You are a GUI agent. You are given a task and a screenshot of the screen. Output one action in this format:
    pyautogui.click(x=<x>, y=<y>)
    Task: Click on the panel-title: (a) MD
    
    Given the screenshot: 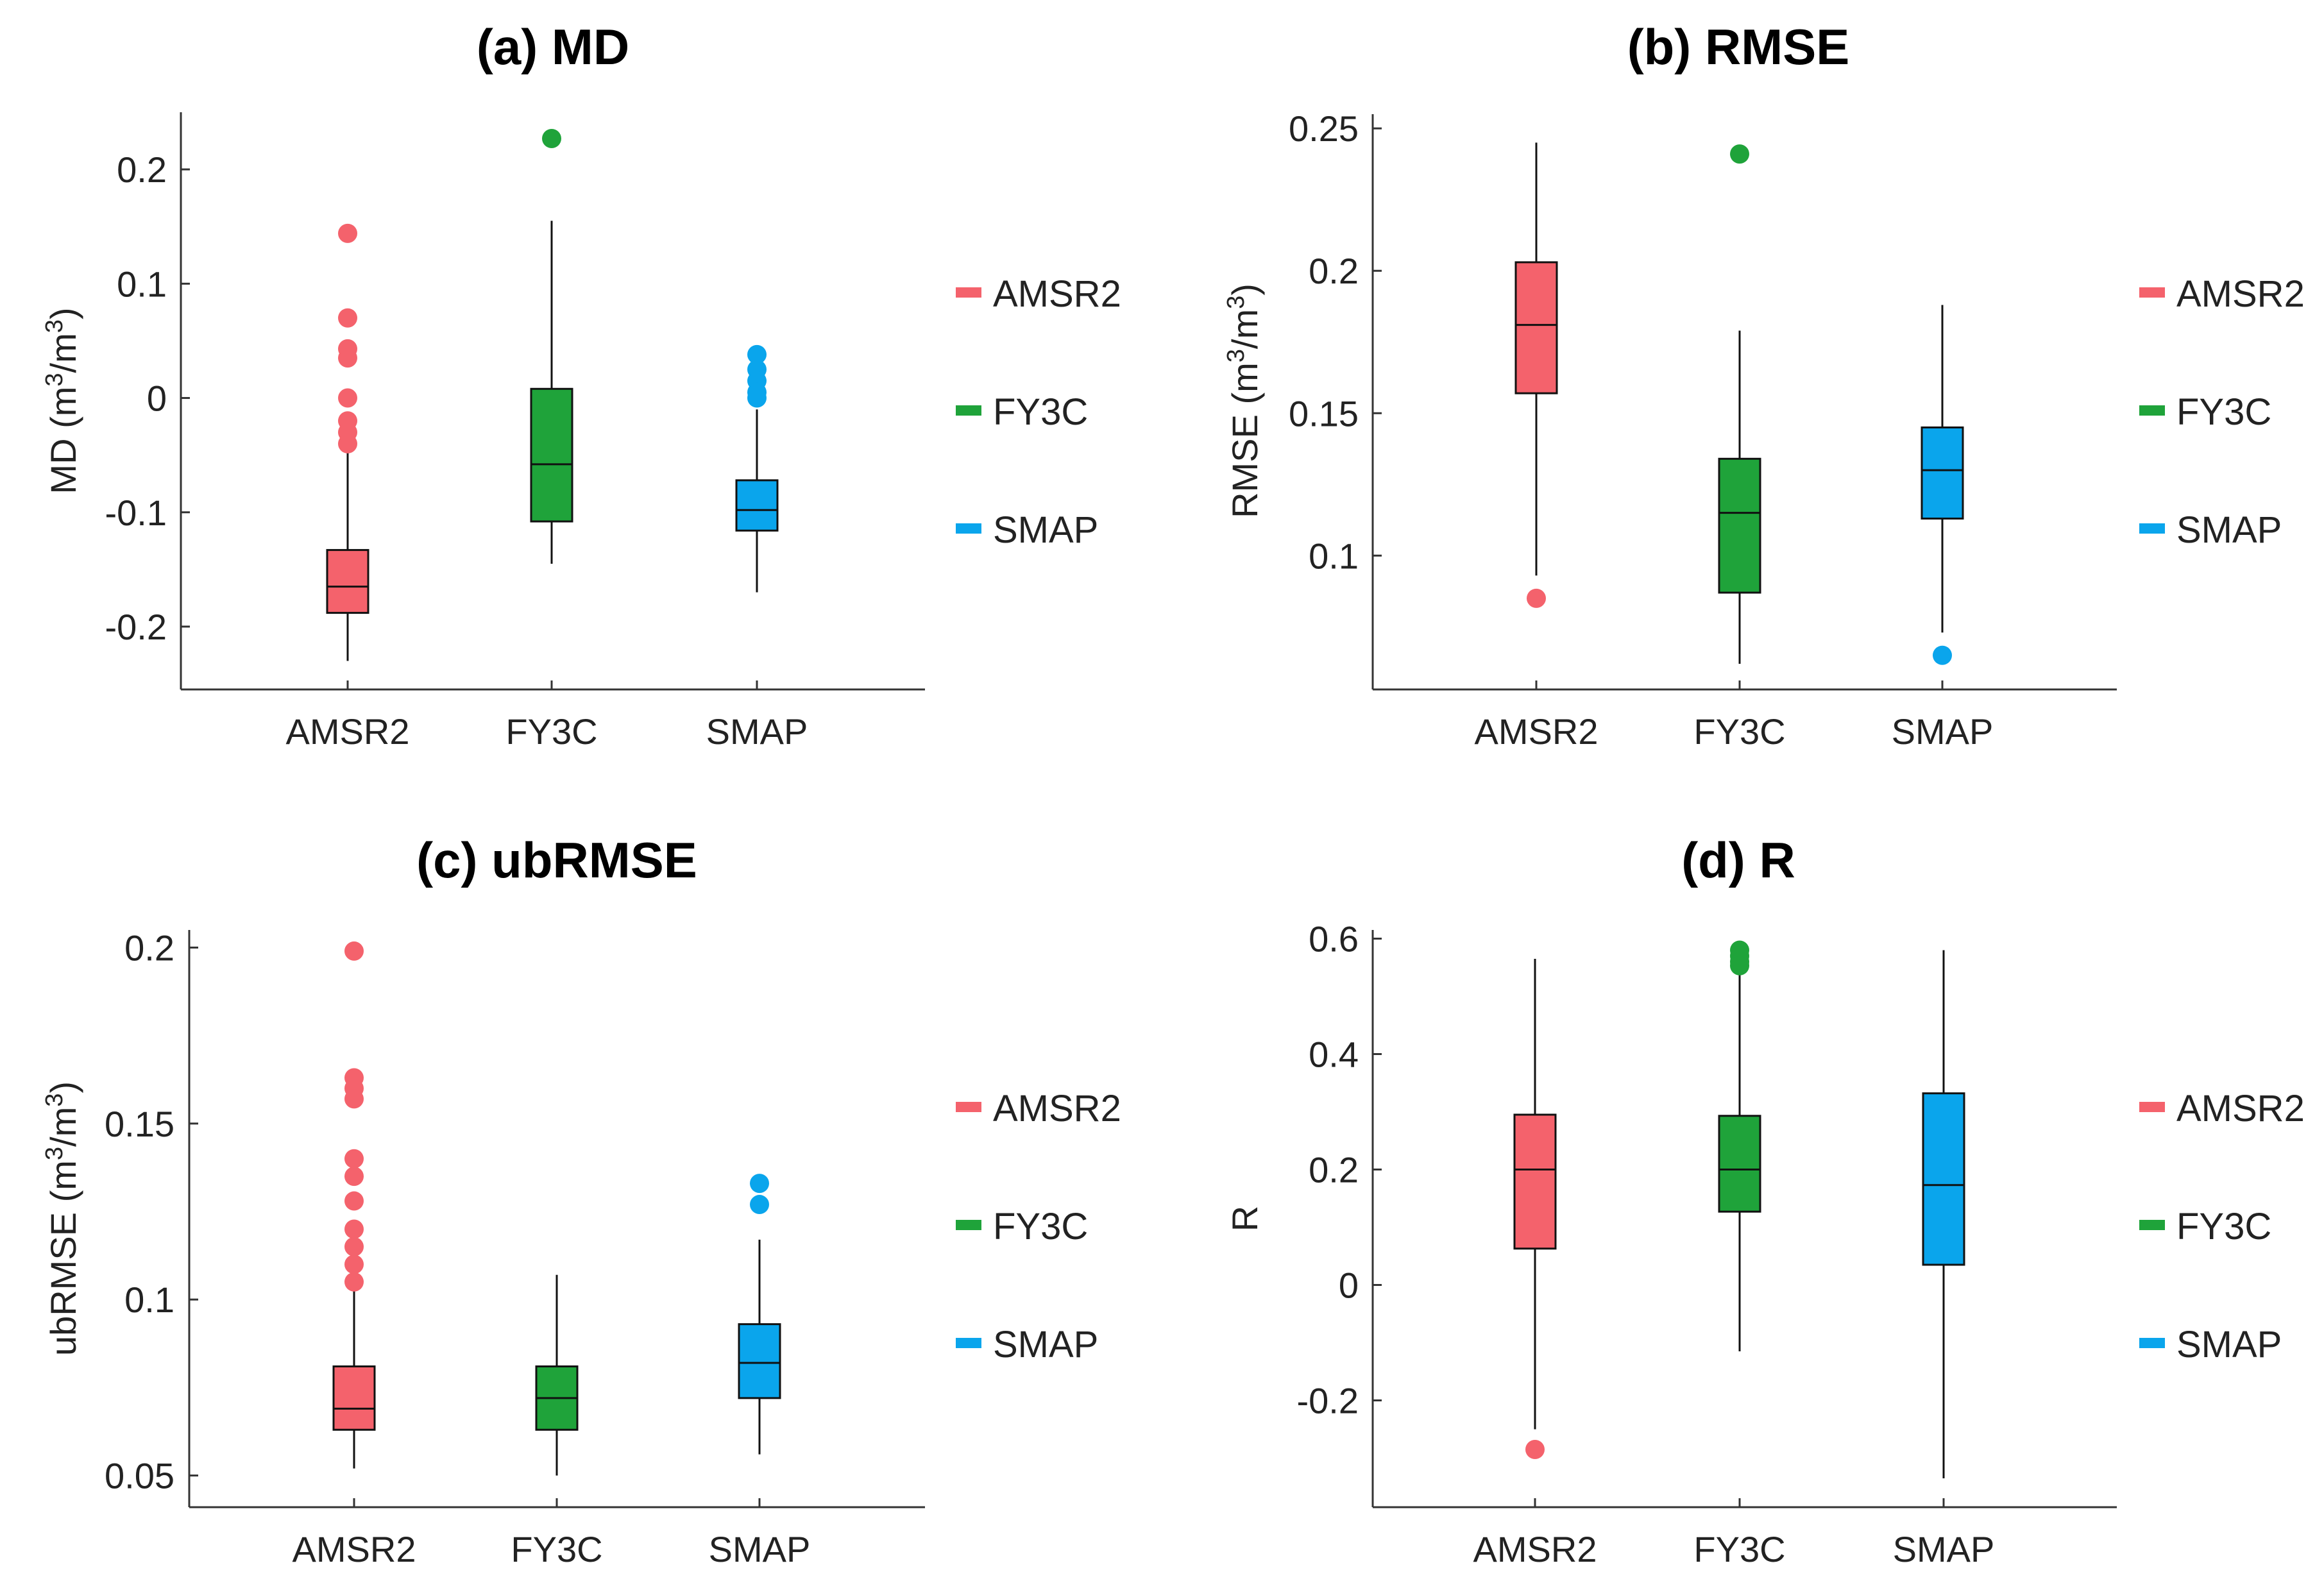 What is the action you would take?
    pyautogui.click(x=553, y=47)
    